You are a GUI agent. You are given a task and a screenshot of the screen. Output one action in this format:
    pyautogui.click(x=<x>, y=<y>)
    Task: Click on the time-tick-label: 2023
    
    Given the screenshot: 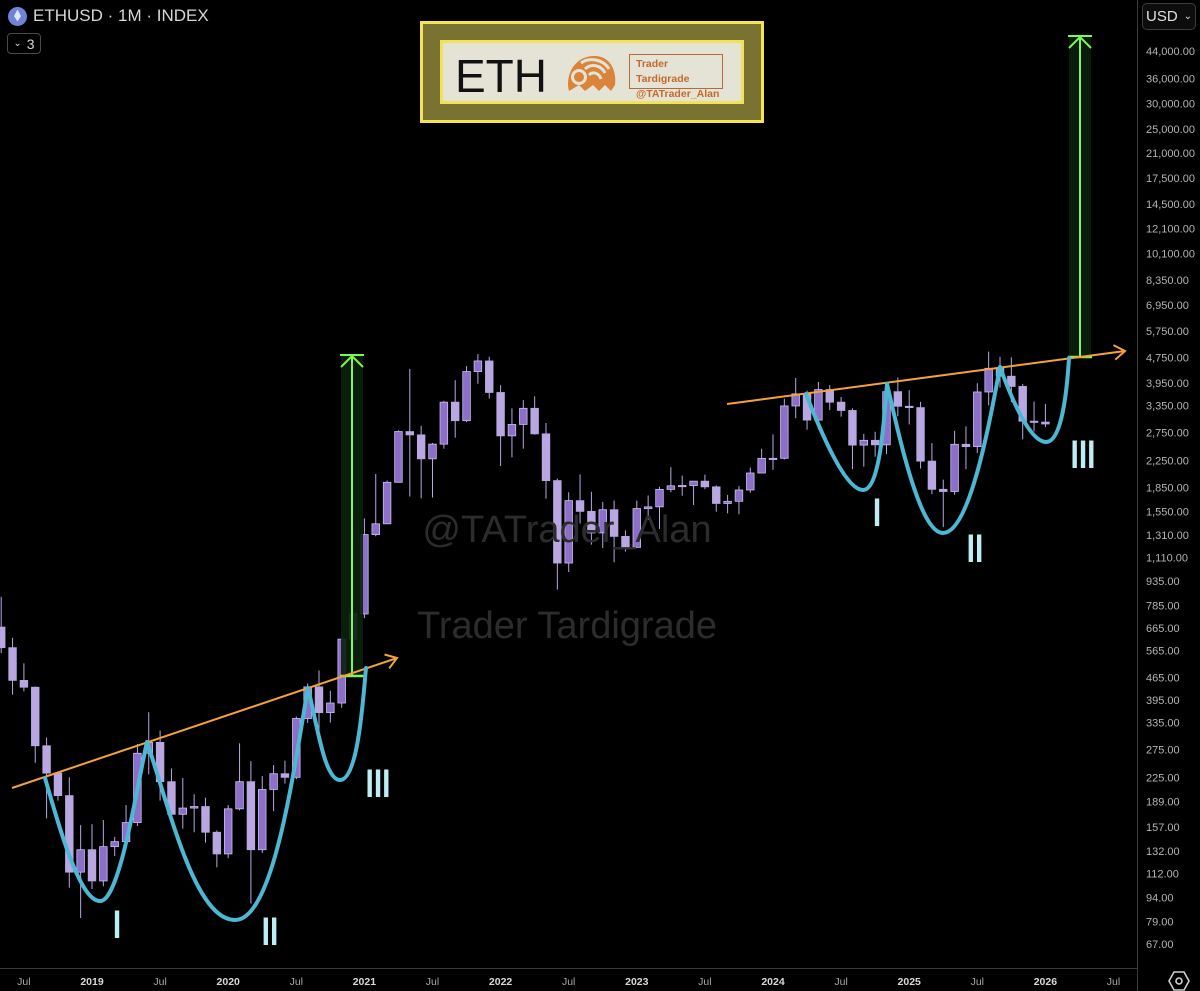 What is the action you would take?
    pyautogui.click(x=637, y=982)
    